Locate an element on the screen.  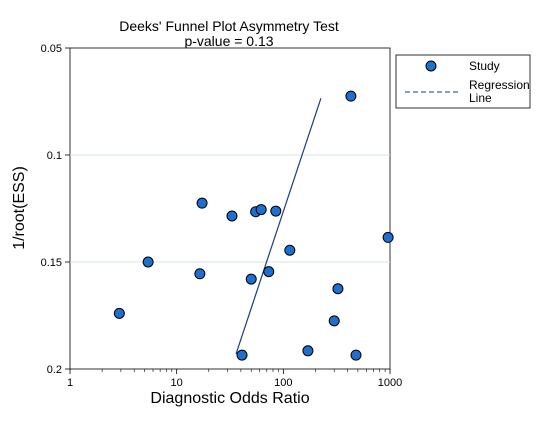
legend: Study Regression Line is located at coordinates (463, 81).